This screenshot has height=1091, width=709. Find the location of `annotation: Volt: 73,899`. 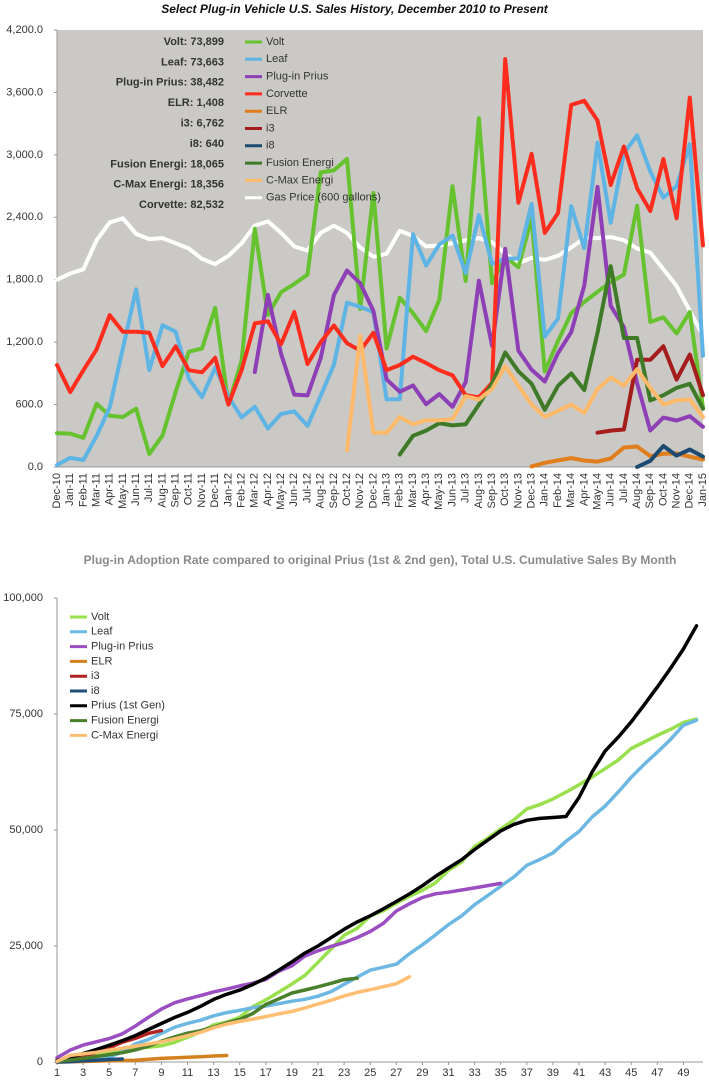

annotation: Volt: 73,899 is located at coordinates (194, 42).